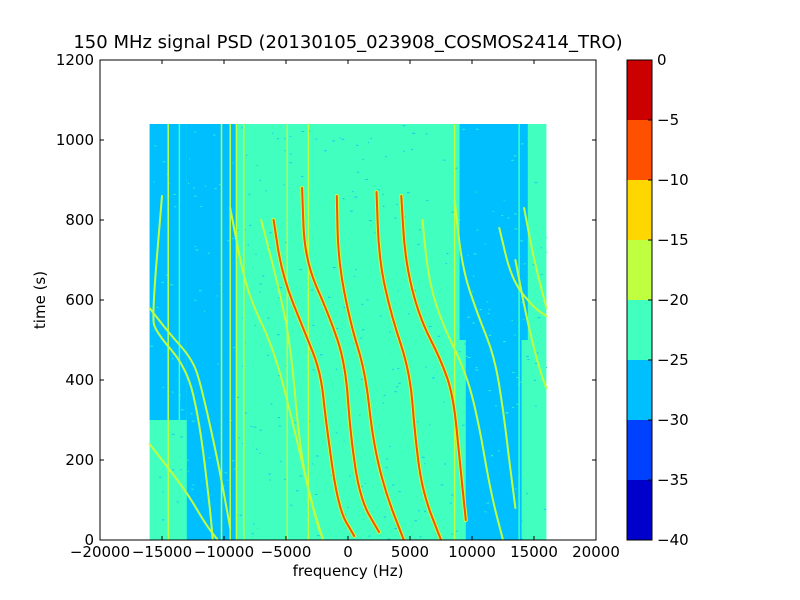 This screenshot has width=800, height=600. I want to click on x-tick-label: 10000, so click(472, 552).